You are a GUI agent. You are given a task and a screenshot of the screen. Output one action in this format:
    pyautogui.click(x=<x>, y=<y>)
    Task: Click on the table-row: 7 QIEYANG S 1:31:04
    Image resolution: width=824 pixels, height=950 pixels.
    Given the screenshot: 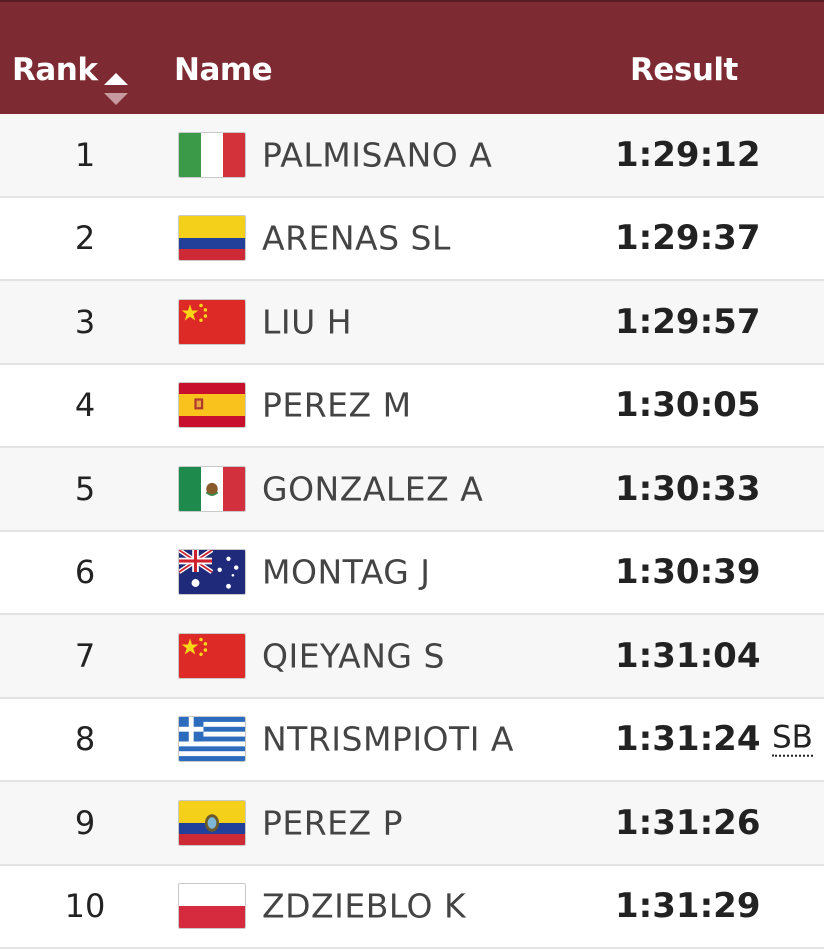 What is the action you would take?
    pyautogui.click(x=412, y=657)
    